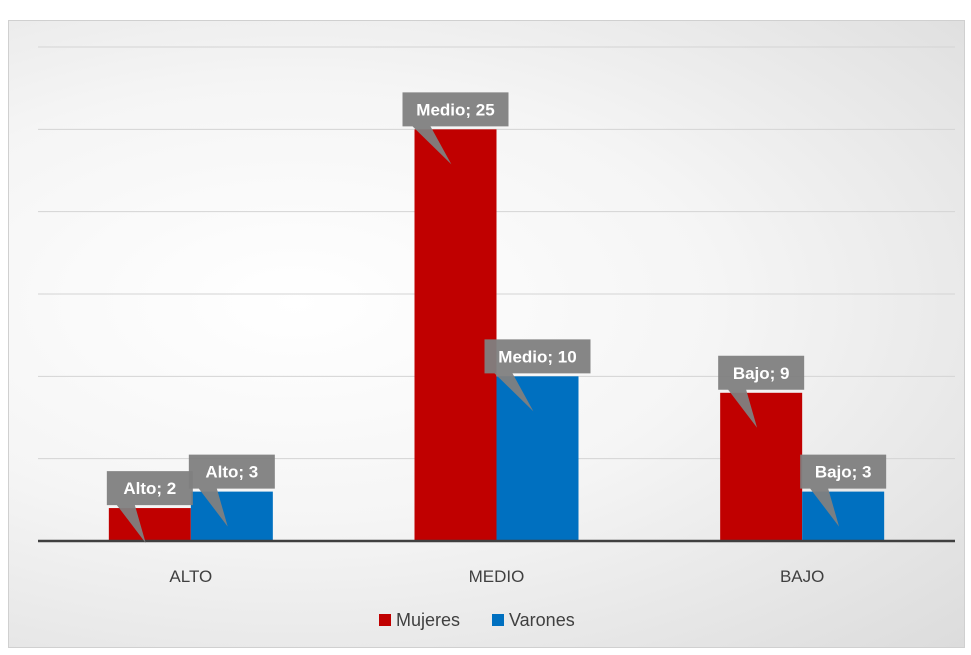 The image size is (971, 655). Describe the element at coordinates (542, 620) in the screenshot. I see `legend-label-varones: Varones` at that location.